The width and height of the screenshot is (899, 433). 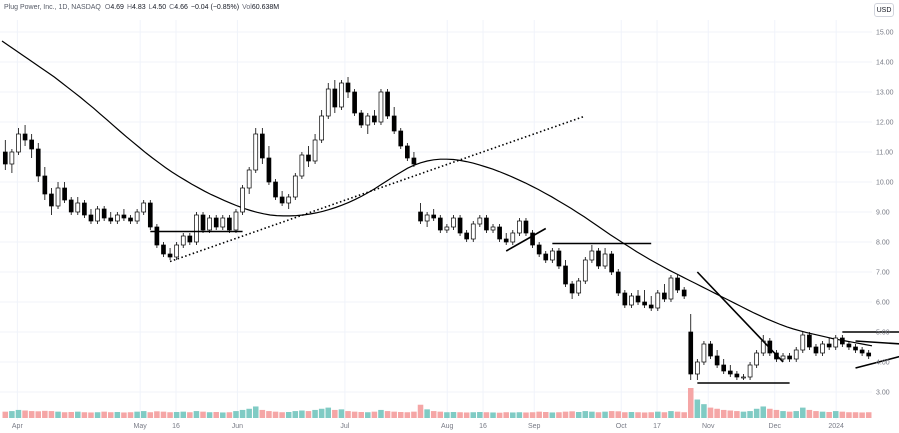 What do you see at coordinates (883, 243) in the screenshot?
I see `price-tick-label: 8.00` at bounding box center [883, 243].